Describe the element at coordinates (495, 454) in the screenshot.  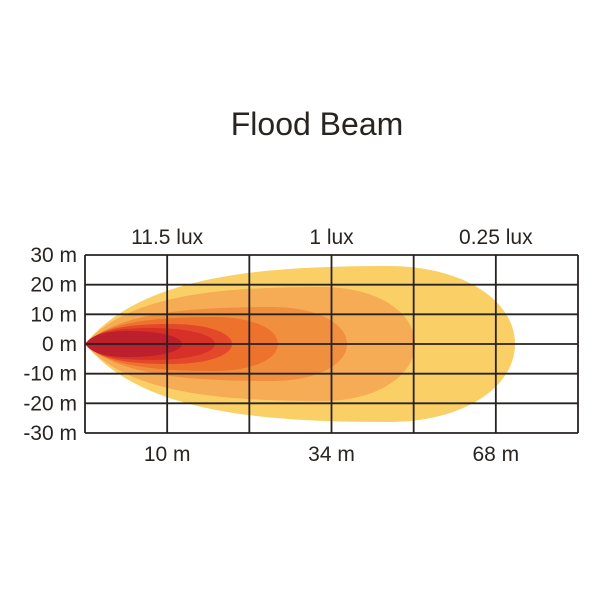
I see `x-axis-bottom-distance-label: 68 m` at that location.